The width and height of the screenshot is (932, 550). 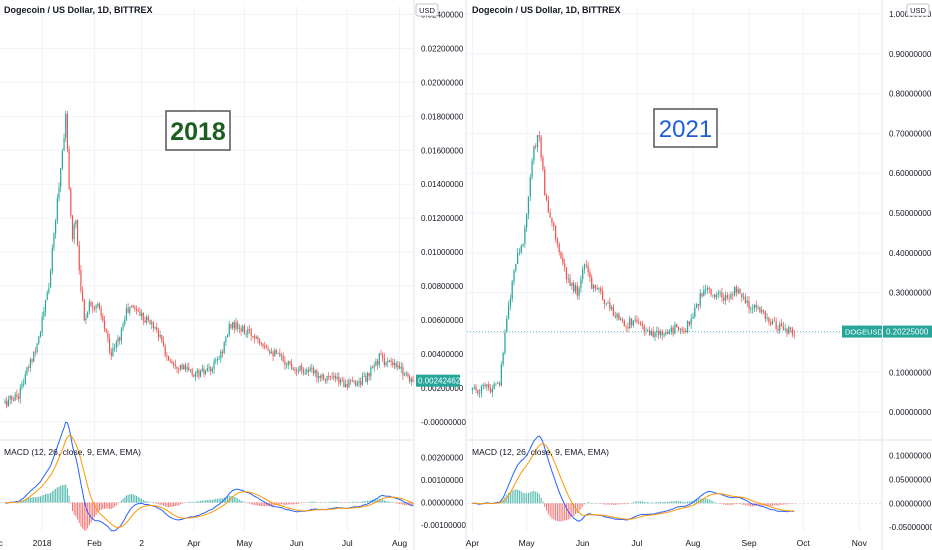 I want to click on price-axis-tick-label: 0.70000000, so click(x=910, y=133).